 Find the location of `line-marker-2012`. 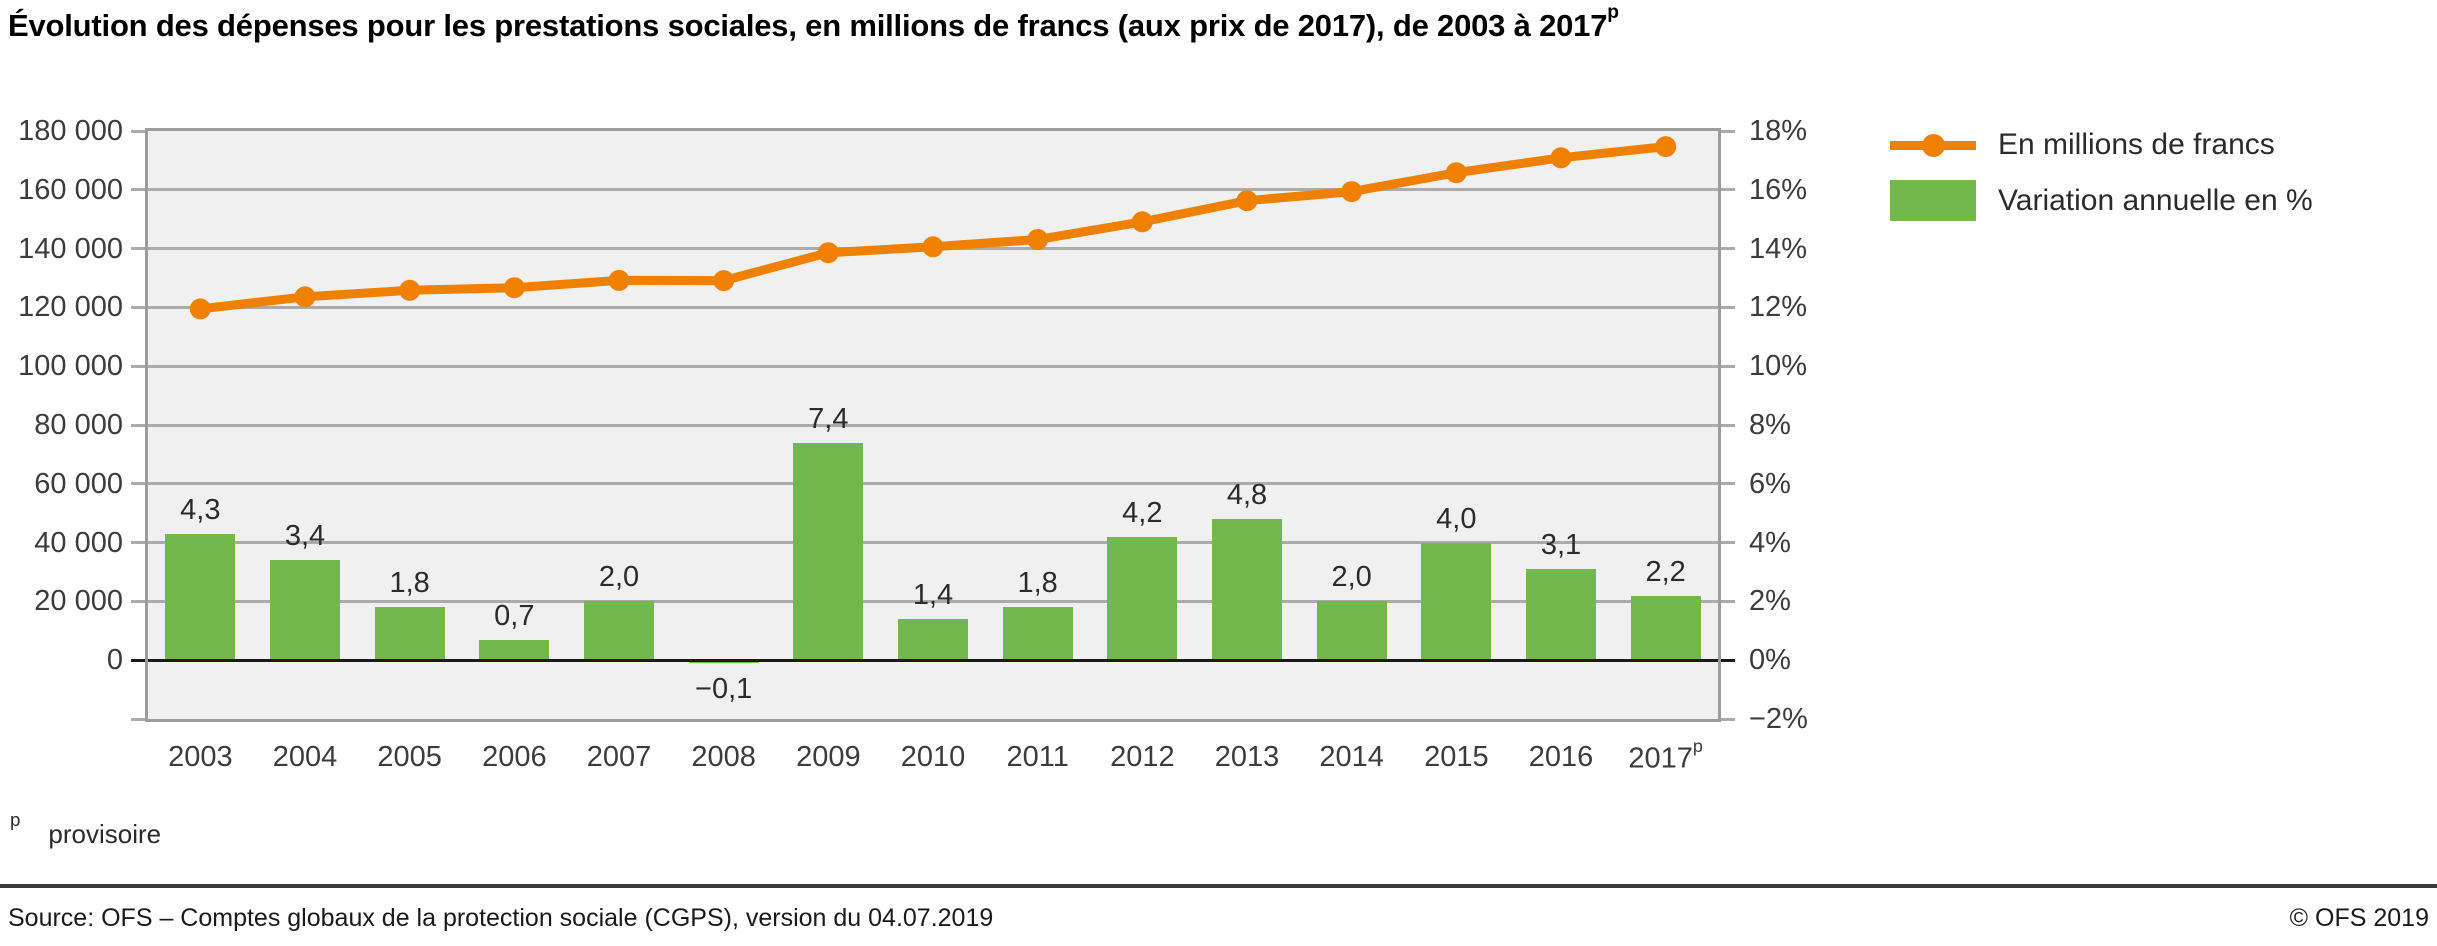

line-marker-2012 is located at coordinates (1142, 222).